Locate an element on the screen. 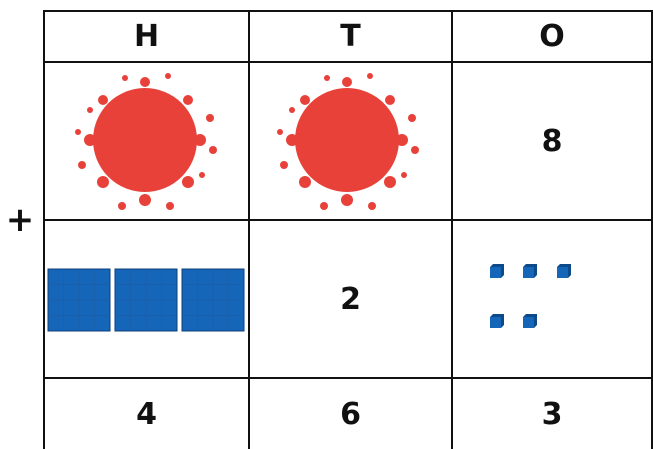 This screenshot has height=449, width=653. total-cell: 4 is located at coordinates (146, 414).